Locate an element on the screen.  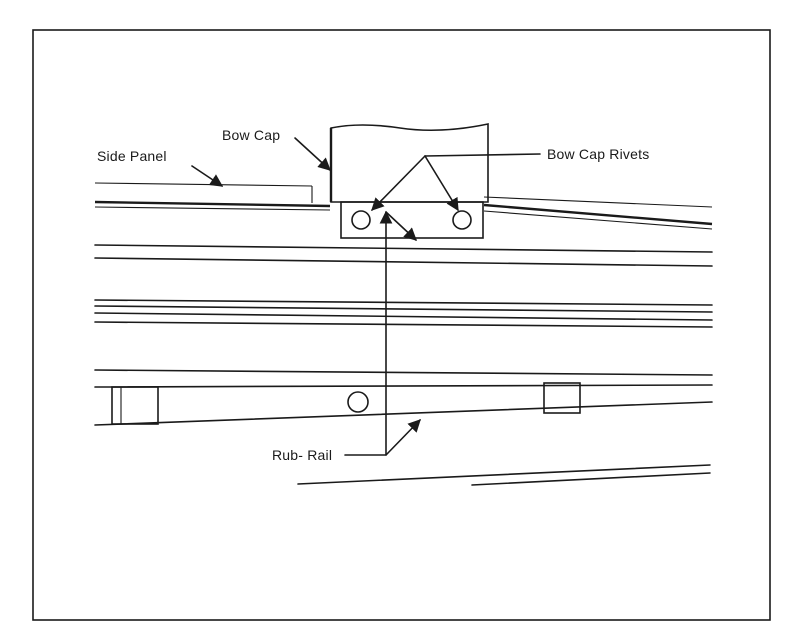
side-panel-lines is located at coordinates (403, 206).